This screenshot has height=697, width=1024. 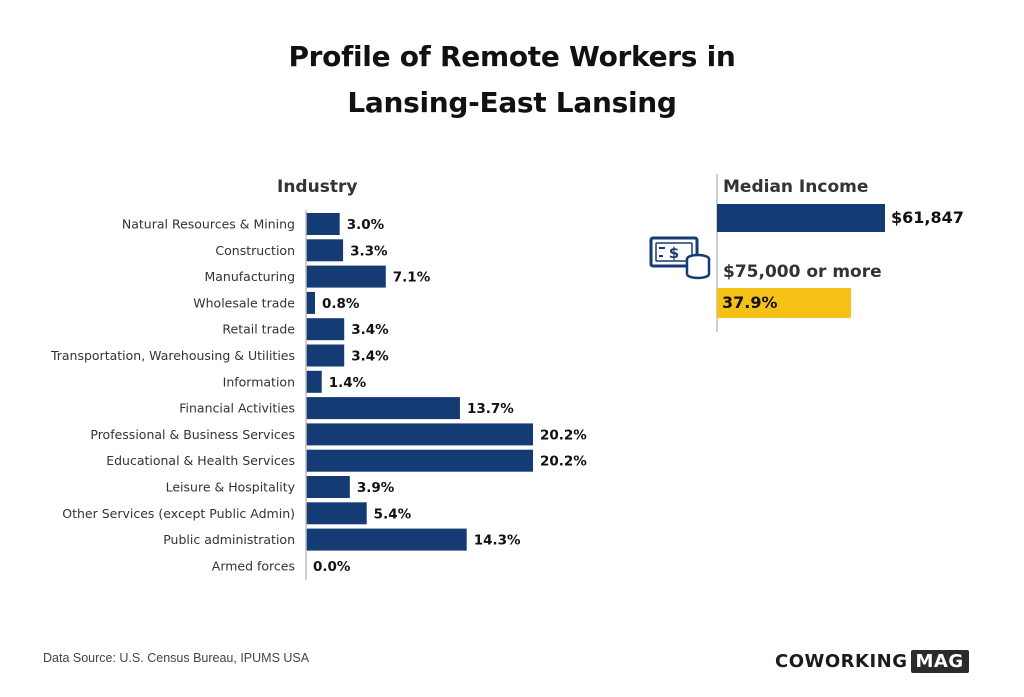 I want to click on money-cash-coins-icon: $, so click(x=680, y=258).